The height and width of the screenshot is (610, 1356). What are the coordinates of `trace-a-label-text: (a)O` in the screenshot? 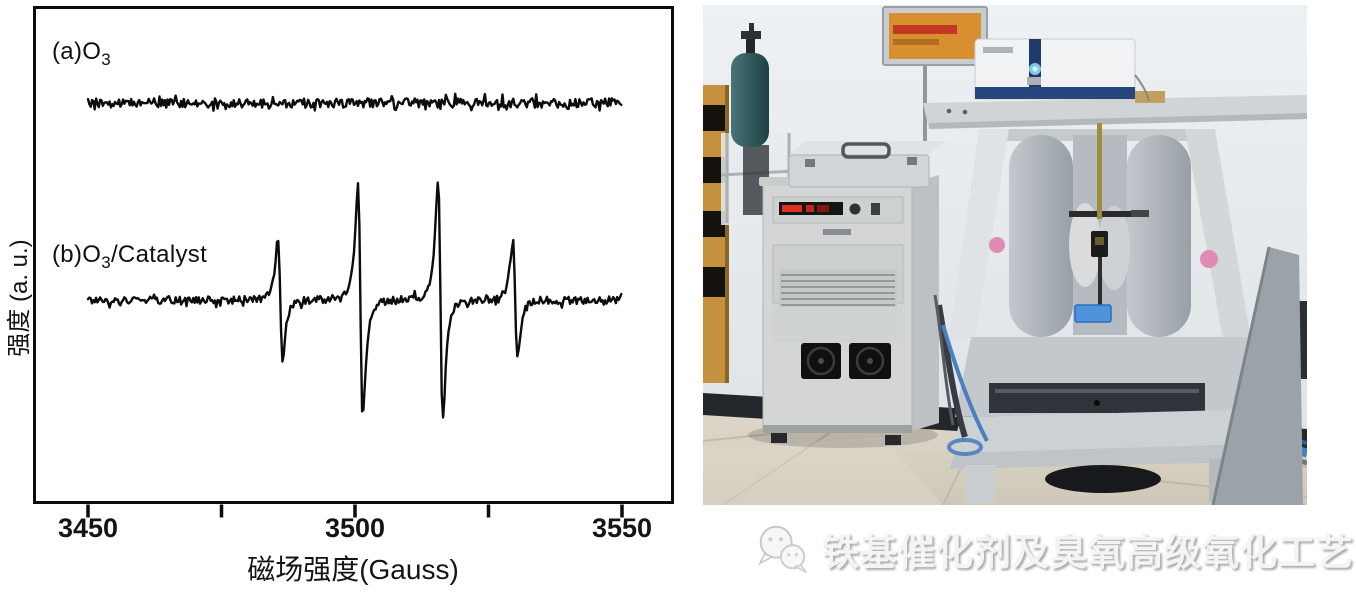 It's located at (77, 51).